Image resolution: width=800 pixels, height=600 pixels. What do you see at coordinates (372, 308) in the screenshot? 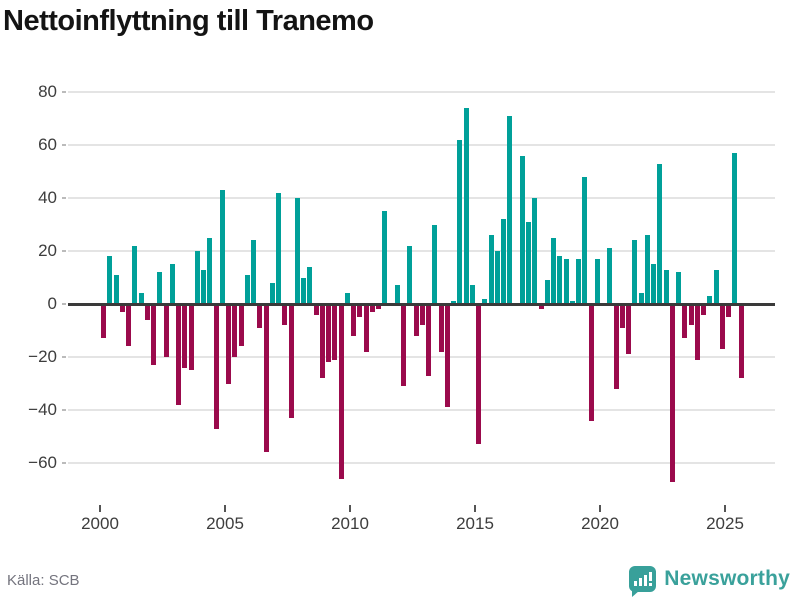
I see `bar-2010-q4` at bounding box center [372, 308].